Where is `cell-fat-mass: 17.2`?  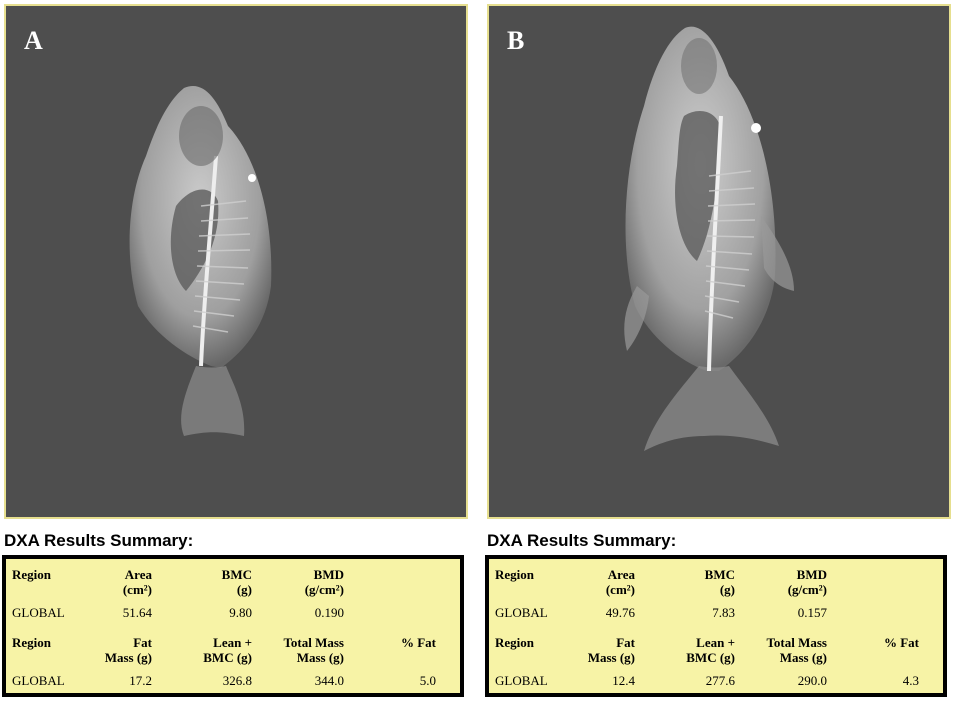 cell-fat-mass: 17.2 is located at coordinates (140, 680).